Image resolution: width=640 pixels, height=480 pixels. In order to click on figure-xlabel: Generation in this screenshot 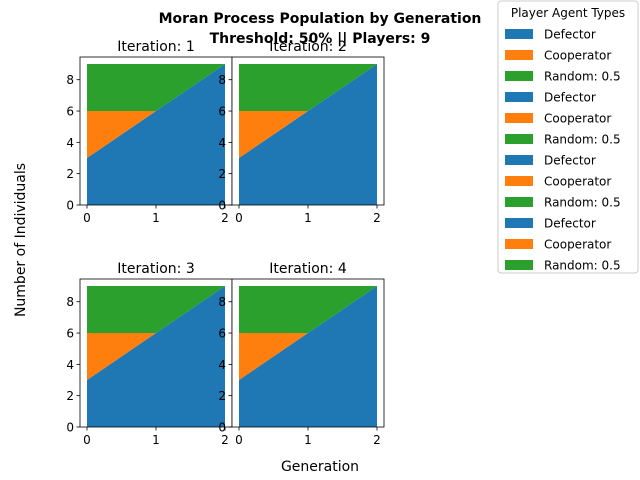, I will do `click(320, 467)`.